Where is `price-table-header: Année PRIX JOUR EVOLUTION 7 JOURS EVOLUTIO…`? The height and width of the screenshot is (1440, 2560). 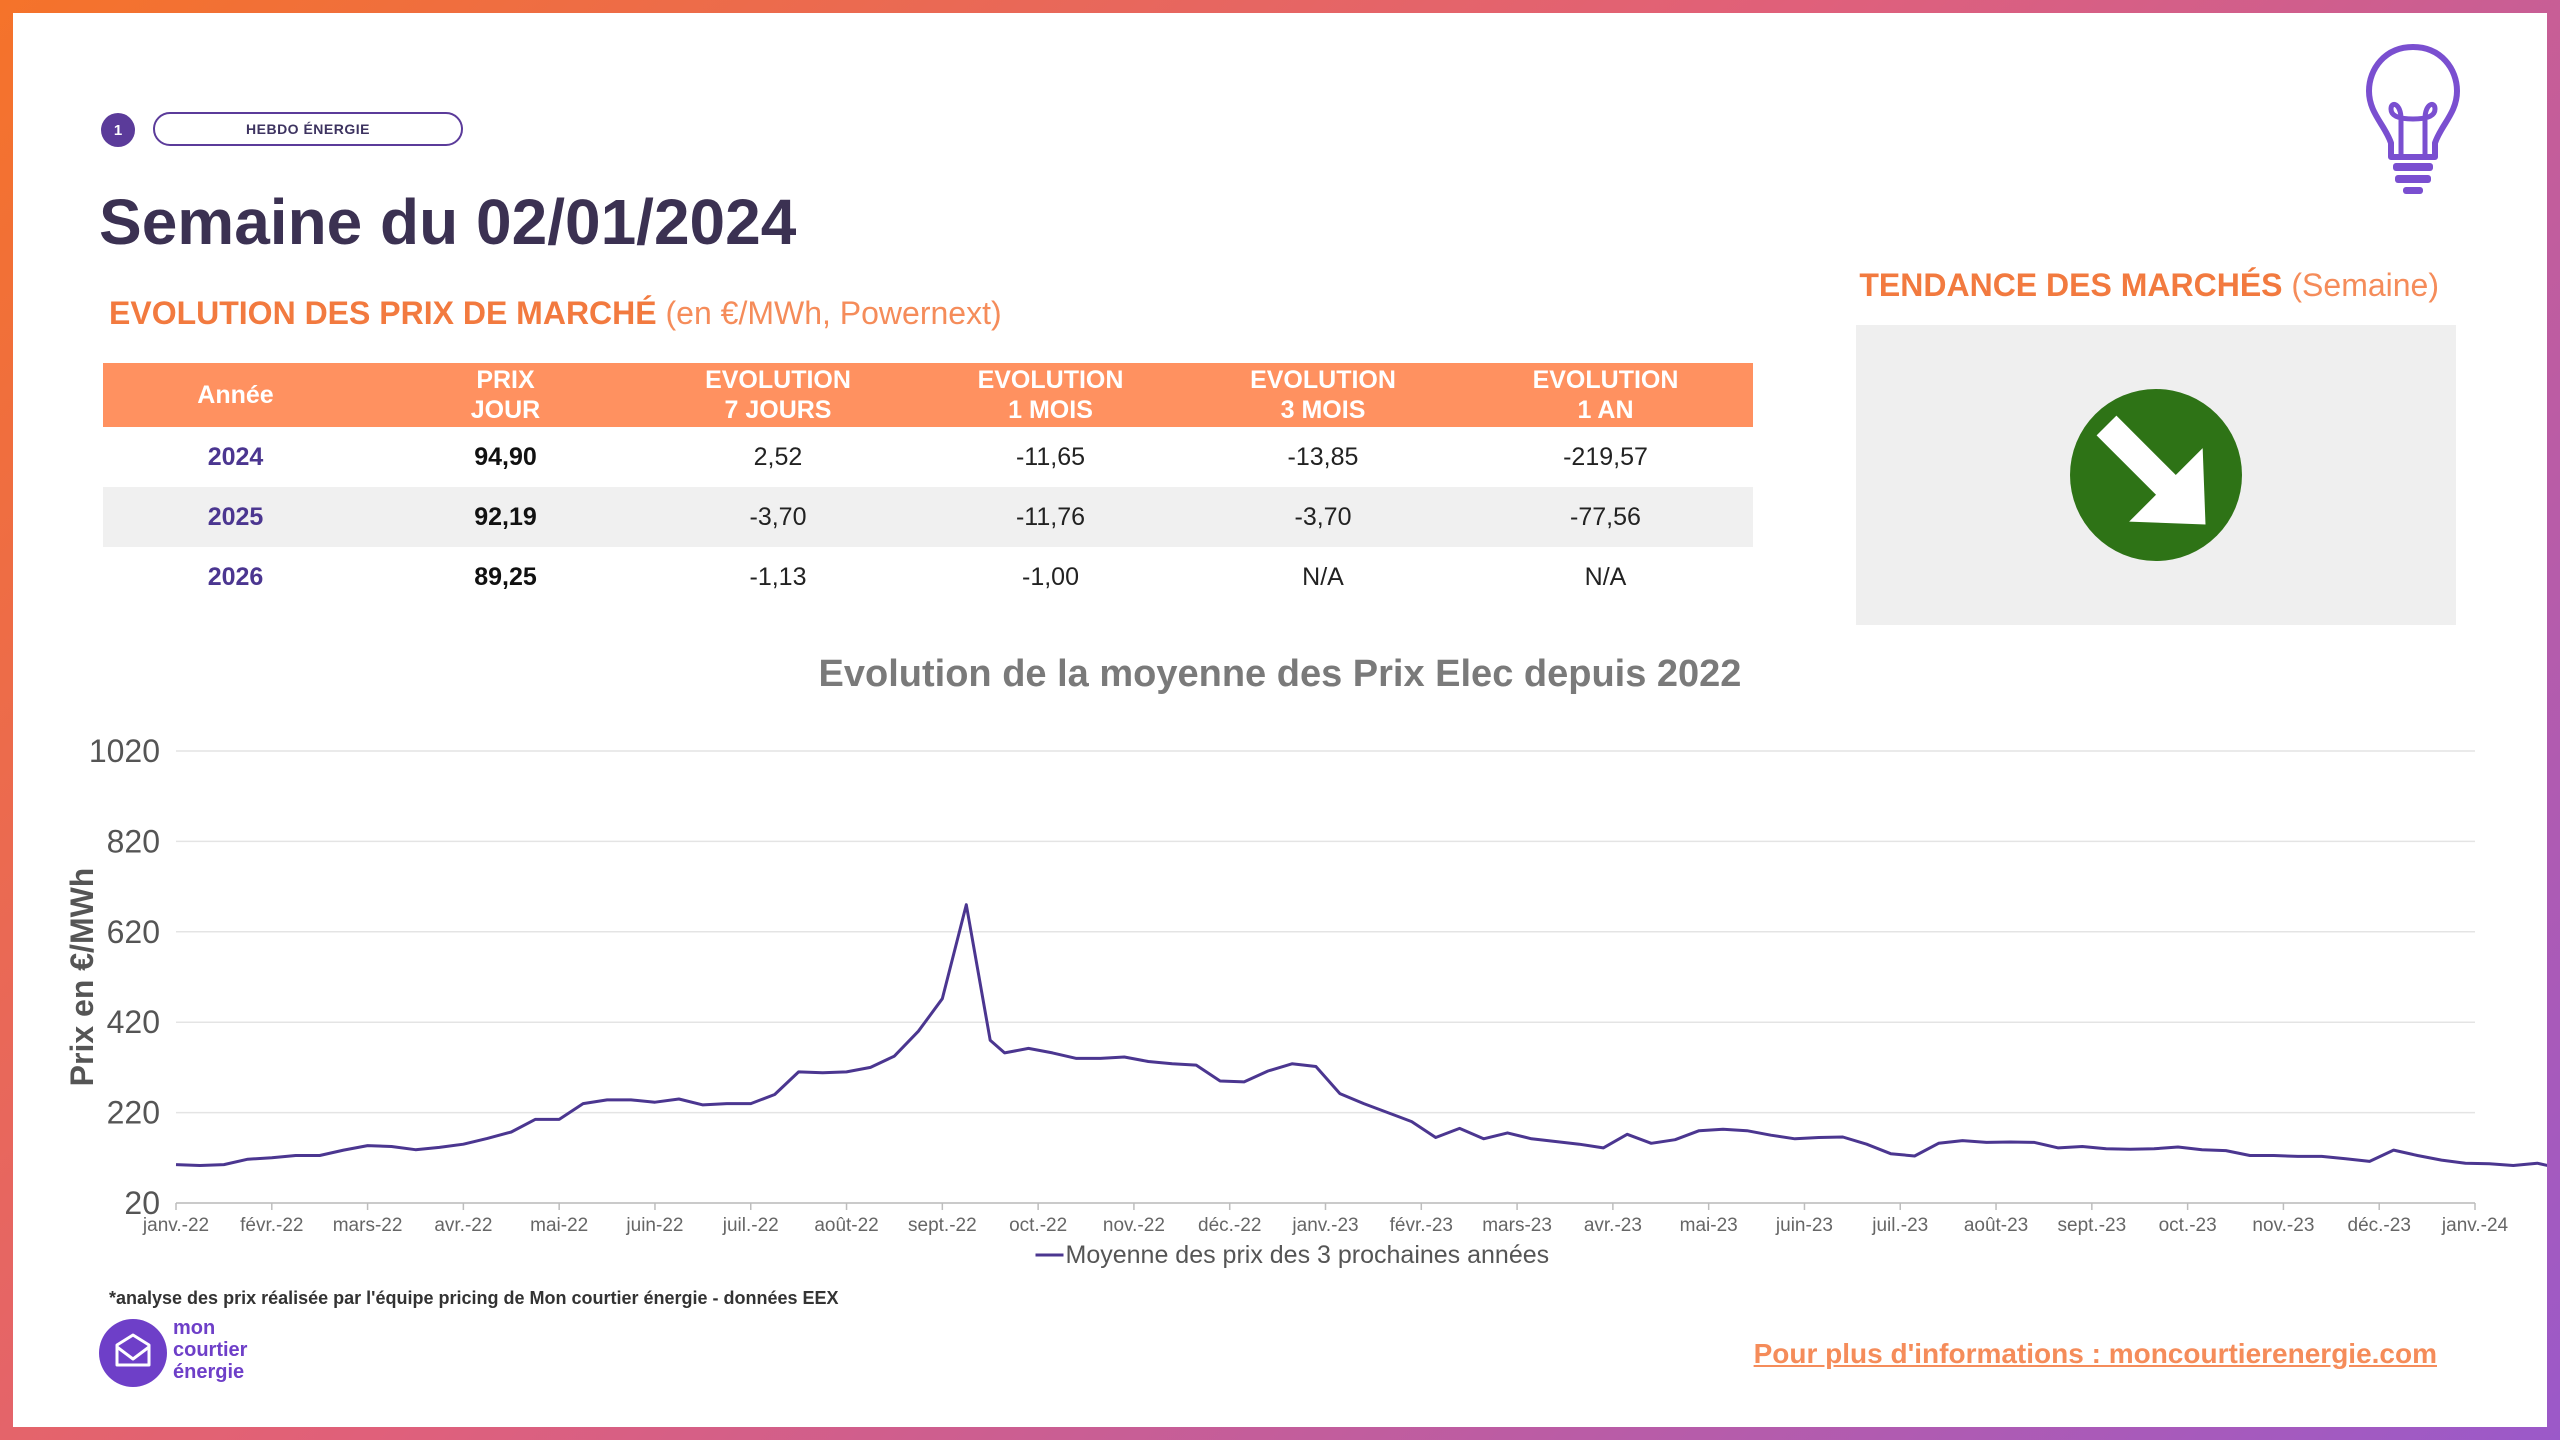
price-table-header: Année PRIX JOUR EVOLUTION 7 JOURS EVOLUTIO… is located at coordinates (928, 395).